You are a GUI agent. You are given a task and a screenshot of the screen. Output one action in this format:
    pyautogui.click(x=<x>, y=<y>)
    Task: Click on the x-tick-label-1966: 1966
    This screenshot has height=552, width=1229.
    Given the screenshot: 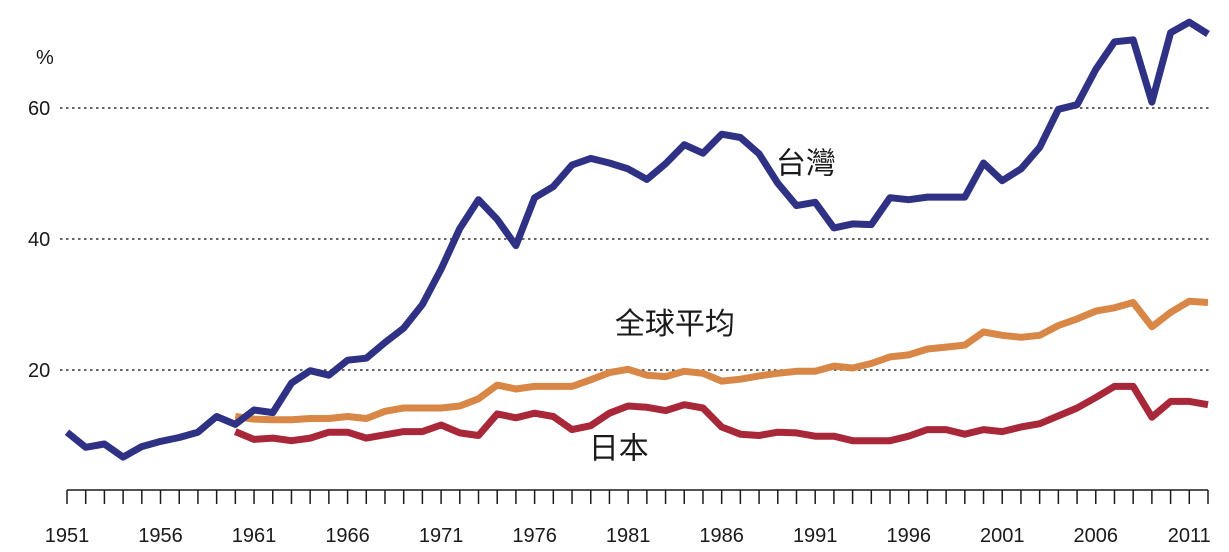 What is the action you would take?
    pyautogui.click(x=347, y=536)
    